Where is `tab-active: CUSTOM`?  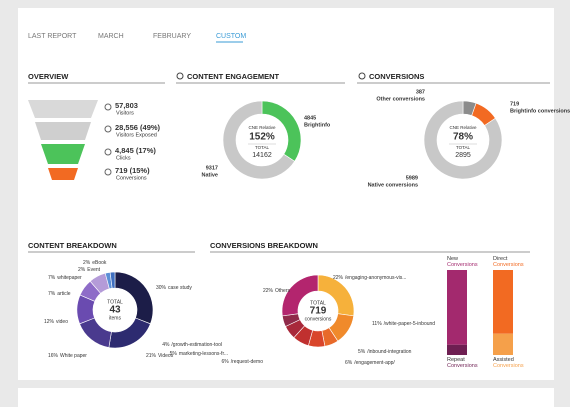
tab-active: CUSTOM is located at coordinates (231, 36).